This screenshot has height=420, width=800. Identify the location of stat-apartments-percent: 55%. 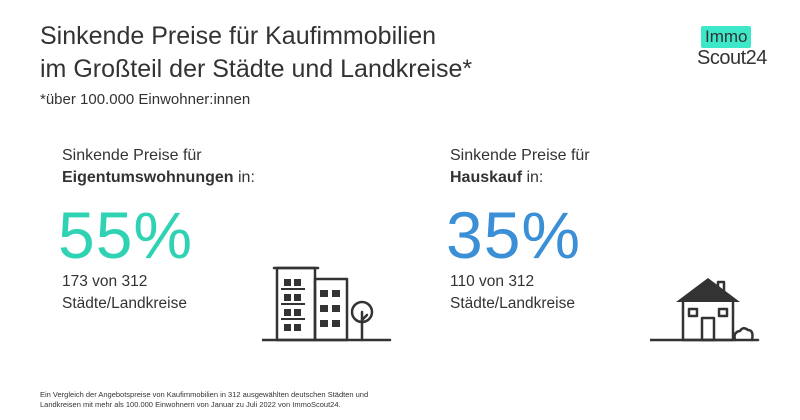
(126, 235).